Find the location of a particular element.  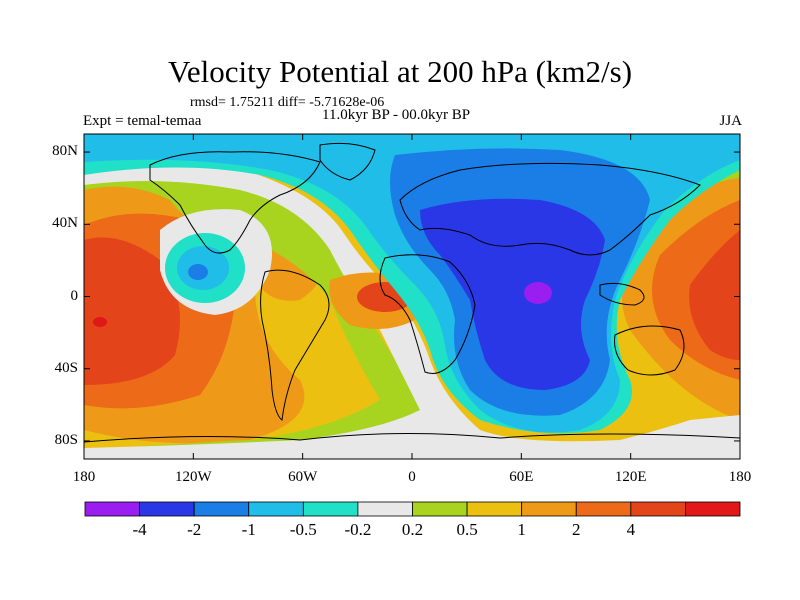

colorbar-label: 2 is located at coordinates (576, 529).